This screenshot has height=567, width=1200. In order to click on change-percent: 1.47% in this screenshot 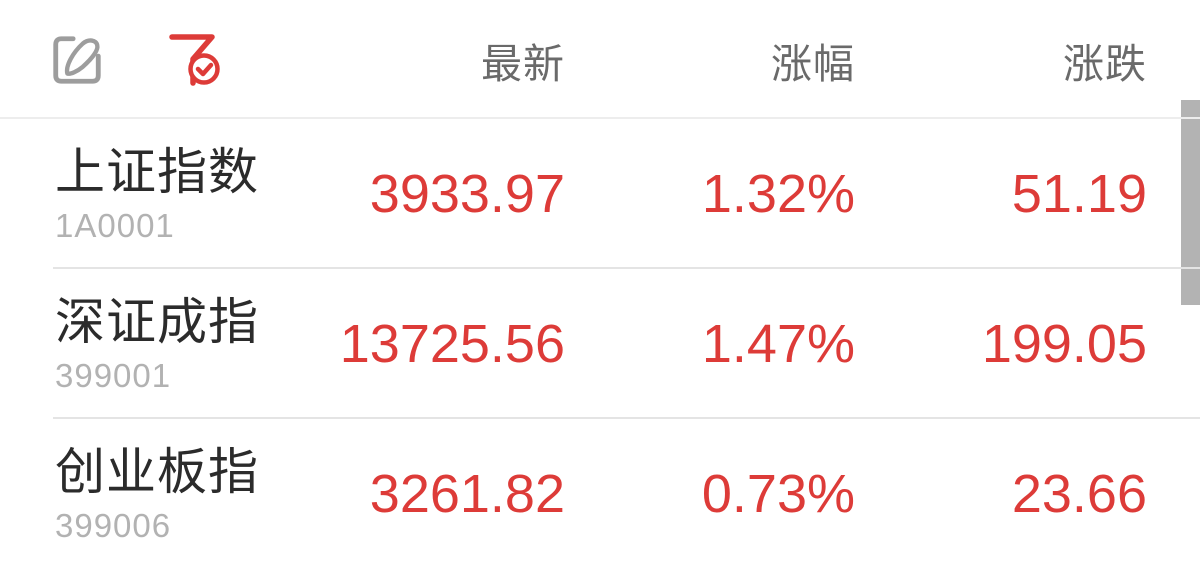, I will do `click(778, 344)`.